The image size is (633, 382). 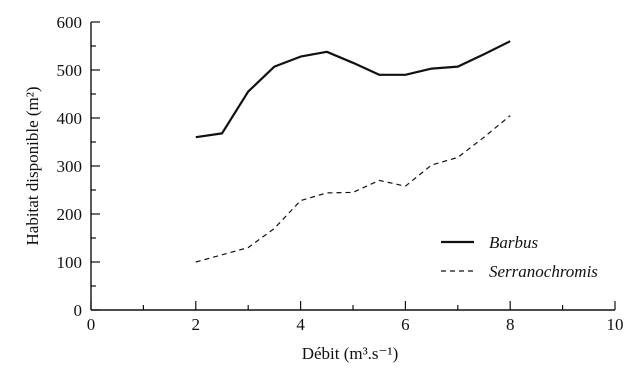 What do you see at coordinates (514, 242) in the screenshot?
I see `legend-label-barbus: Barbus` at bounding box center [514, 242].